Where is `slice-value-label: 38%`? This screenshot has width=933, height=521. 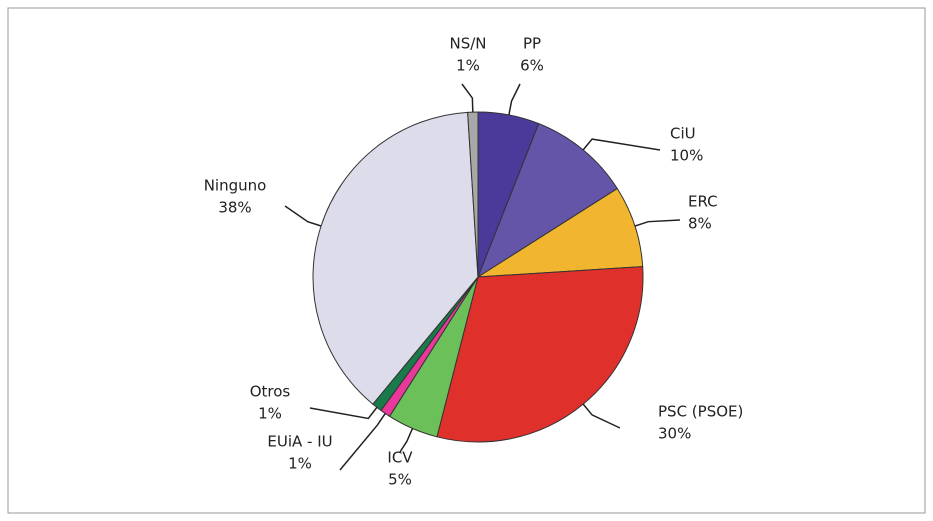
slice-value-label: 38% is located at coordinates (234, 208).